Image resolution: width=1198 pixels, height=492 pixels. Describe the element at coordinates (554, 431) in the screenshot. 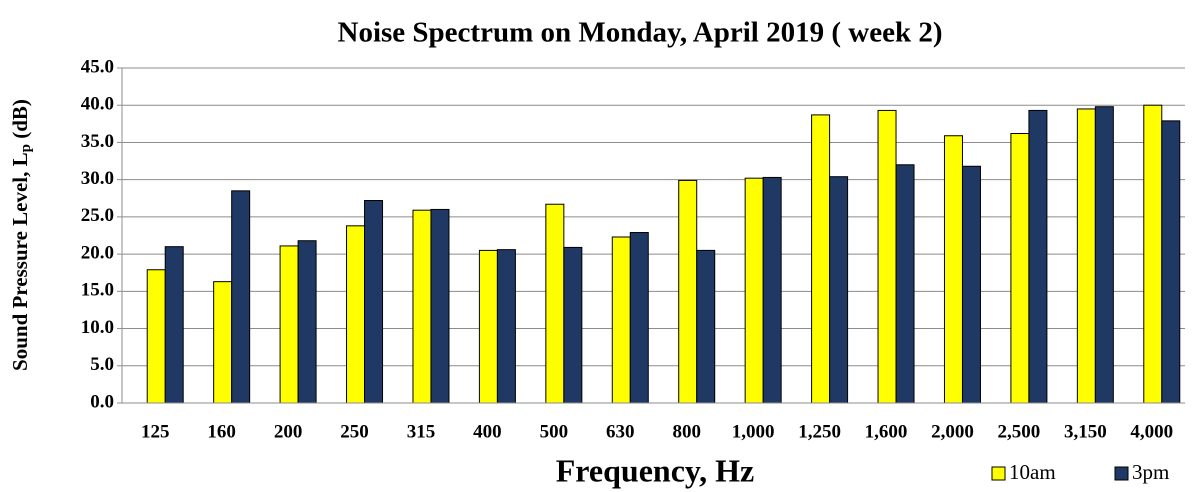

I see `x-tick-label: 500` at that location.